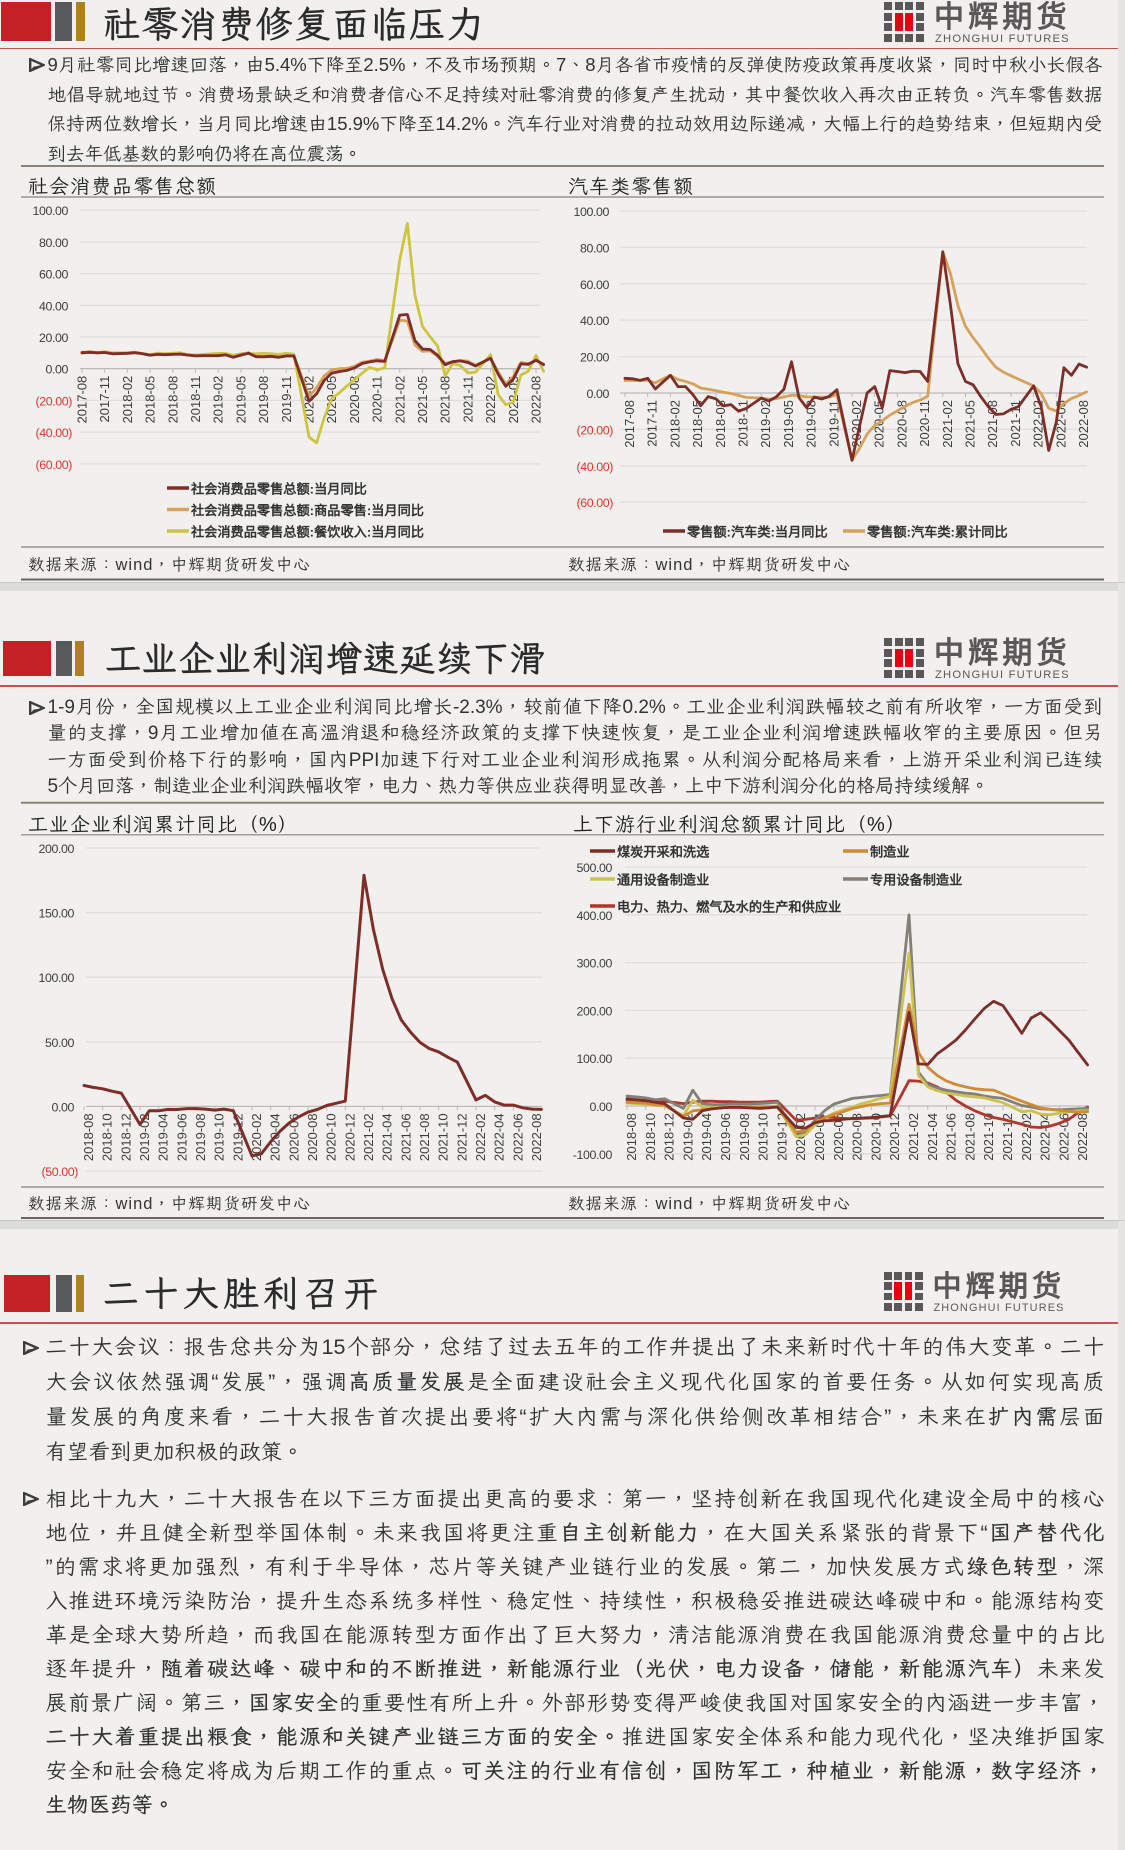 This screenshot has width=1125, height=1850. What do you see at coordinates (307, 510) in the screenshot?
I see `svg-text: 社会消费品零售总额:商品零售:当月同比` at bounding box center [307, 510].